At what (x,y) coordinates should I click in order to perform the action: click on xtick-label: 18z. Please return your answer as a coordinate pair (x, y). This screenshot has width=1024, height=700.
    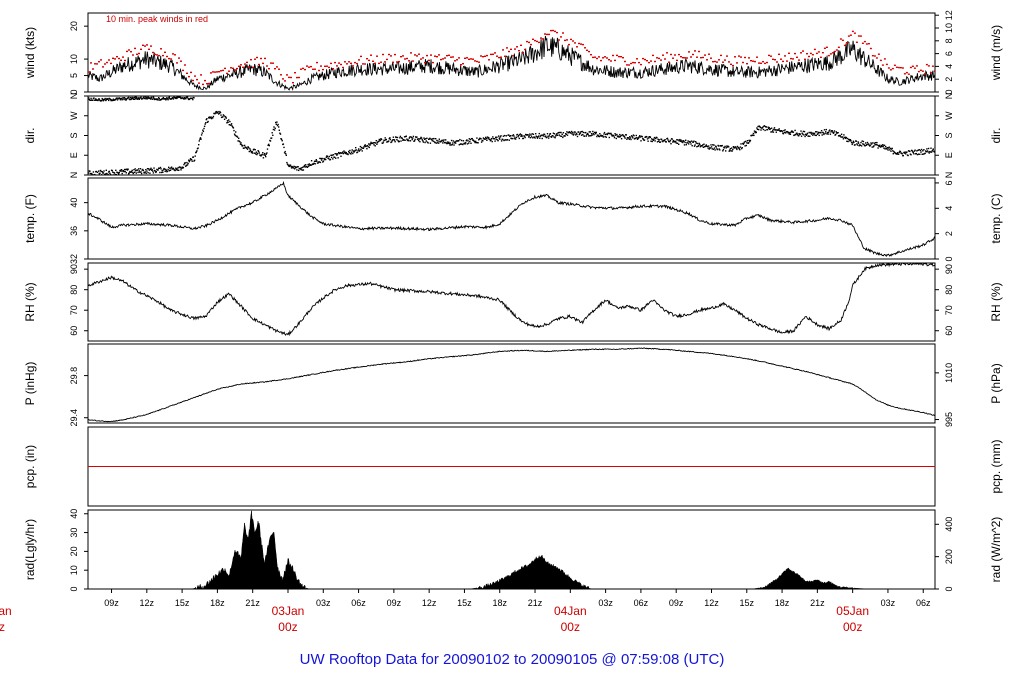
    Looking at the image, I should click on (217, 603).